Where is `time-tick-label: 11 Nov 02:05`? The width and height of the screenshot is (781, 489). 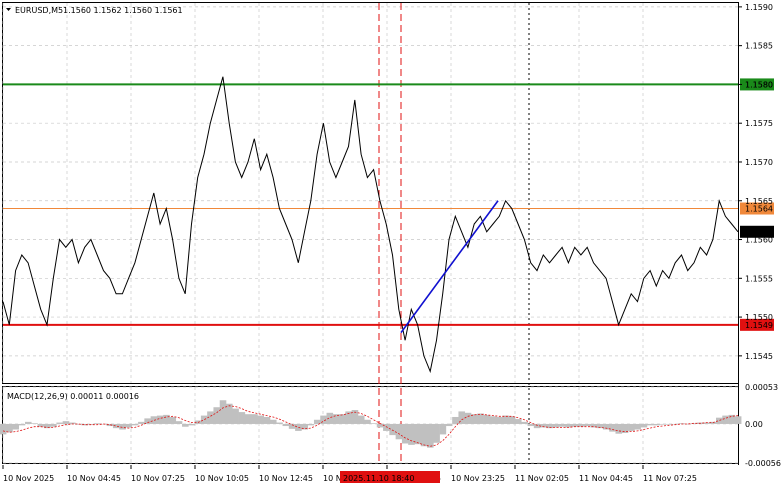
time-tick-label: 11 Nov 02:05 is located at coordinates (542, 478).